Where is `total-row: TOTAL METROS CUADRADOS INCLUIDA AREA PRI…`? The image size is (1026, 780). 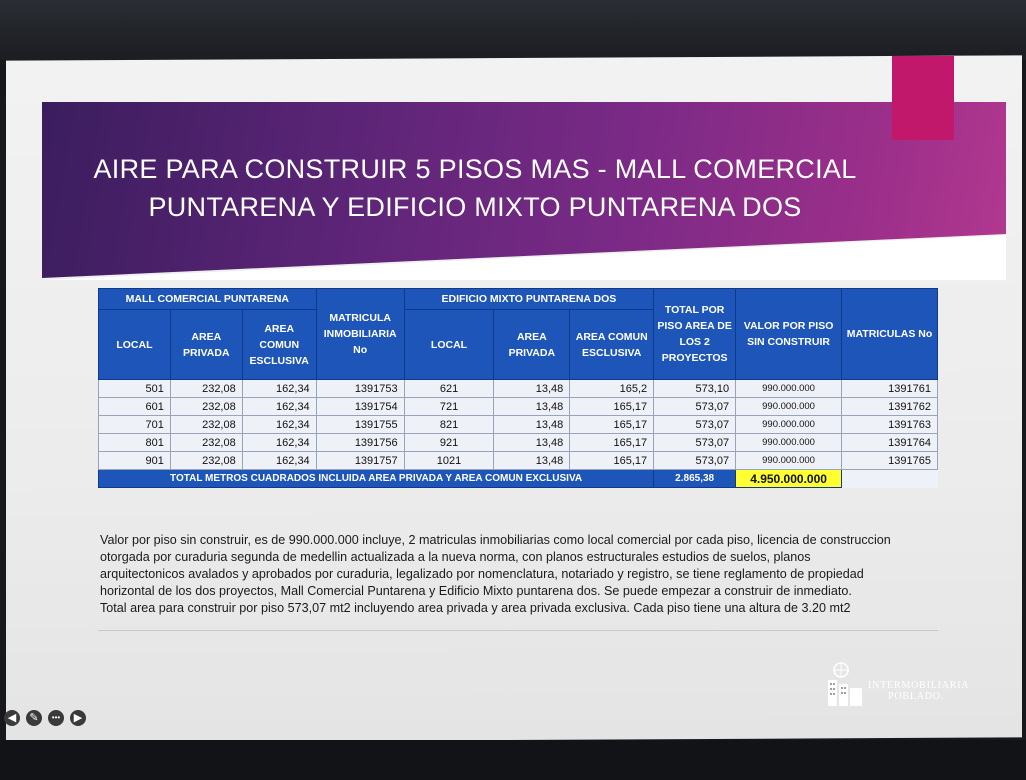
total-row: TOTAL METROS CUADRADOS INCLUIDA AREA PRI… is located at coordinates (517, 478).